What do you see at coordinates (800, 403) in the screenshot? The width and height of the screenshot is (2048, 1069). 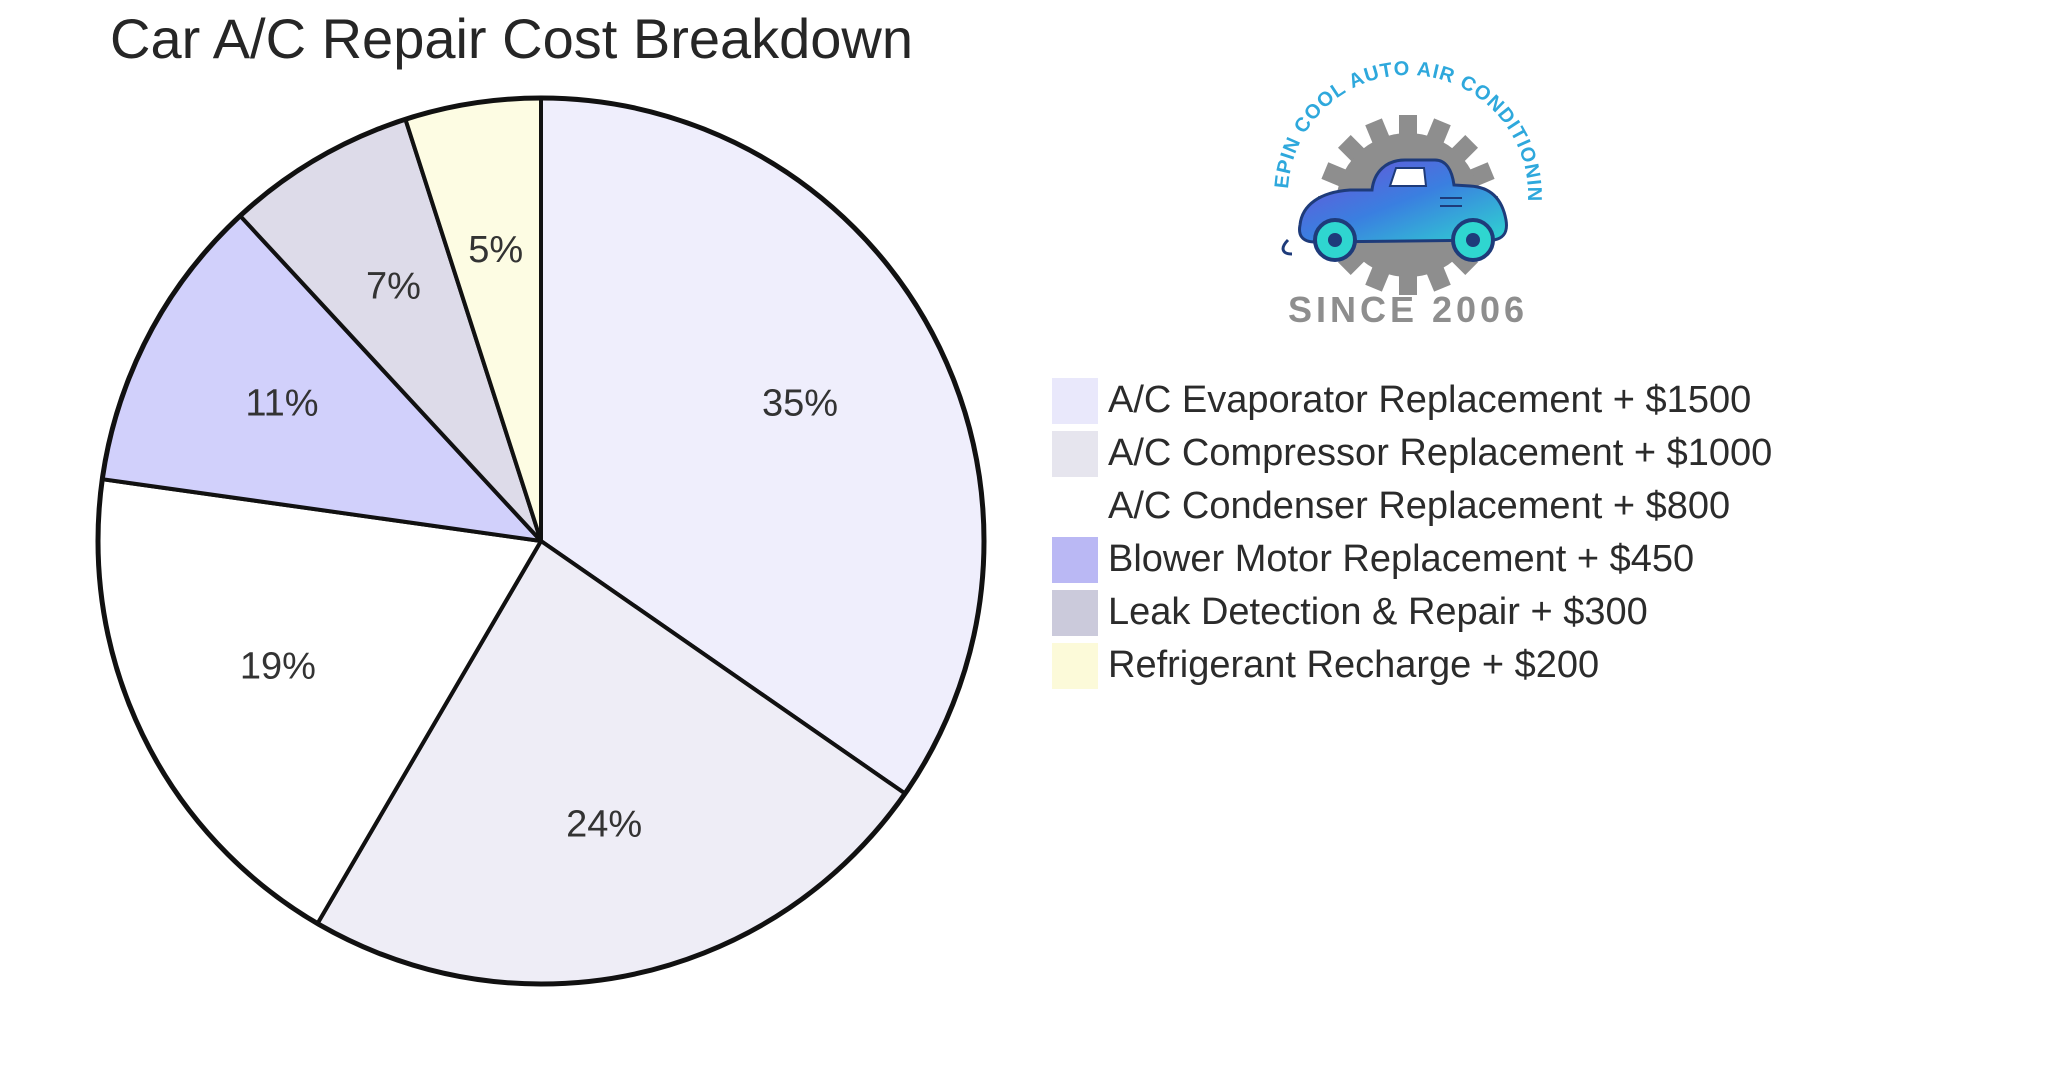 I see `pie-percent-label-0: 35%` at bounding box center [800, 403].